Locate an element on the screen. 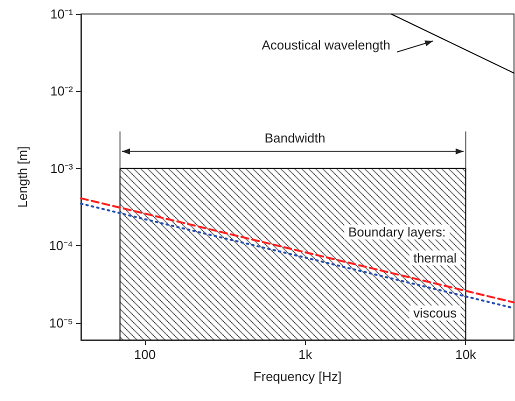 Image resolution: width=515 pixels, height=401 pixels. annotation: viscous is located at coordinates (435, 313).